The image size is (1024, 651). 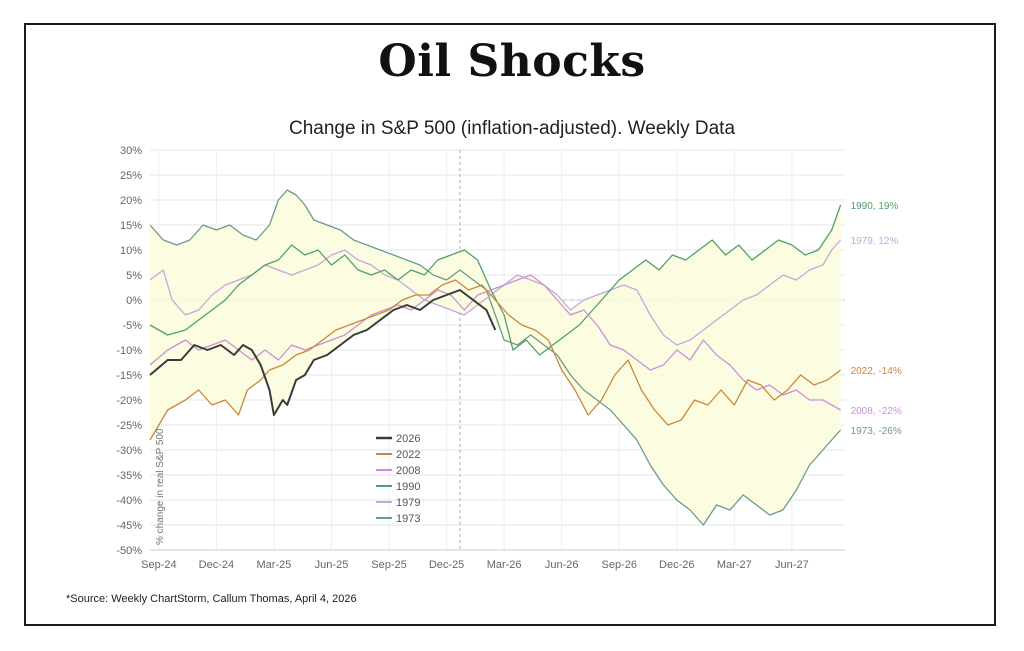 I want to click on chart-legend: 2026 2022 2008 1990 1979 1973, so click(x=398, y=479).